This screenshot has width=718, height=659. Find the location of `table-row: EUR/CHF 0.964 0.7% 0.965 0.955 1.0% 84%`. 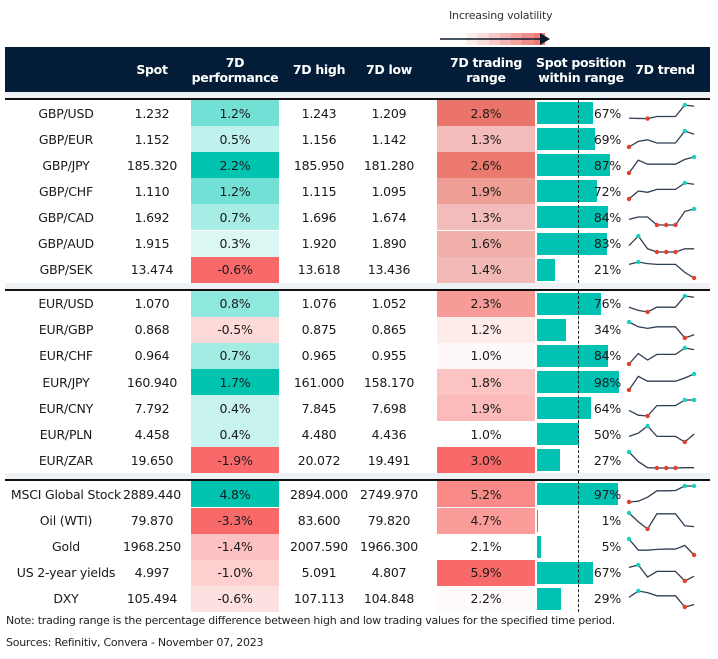

table-row: EUR/CHF 0.964 0.7% 0.965 0.955 1.0% 84% is located at coordinates (357, 355).